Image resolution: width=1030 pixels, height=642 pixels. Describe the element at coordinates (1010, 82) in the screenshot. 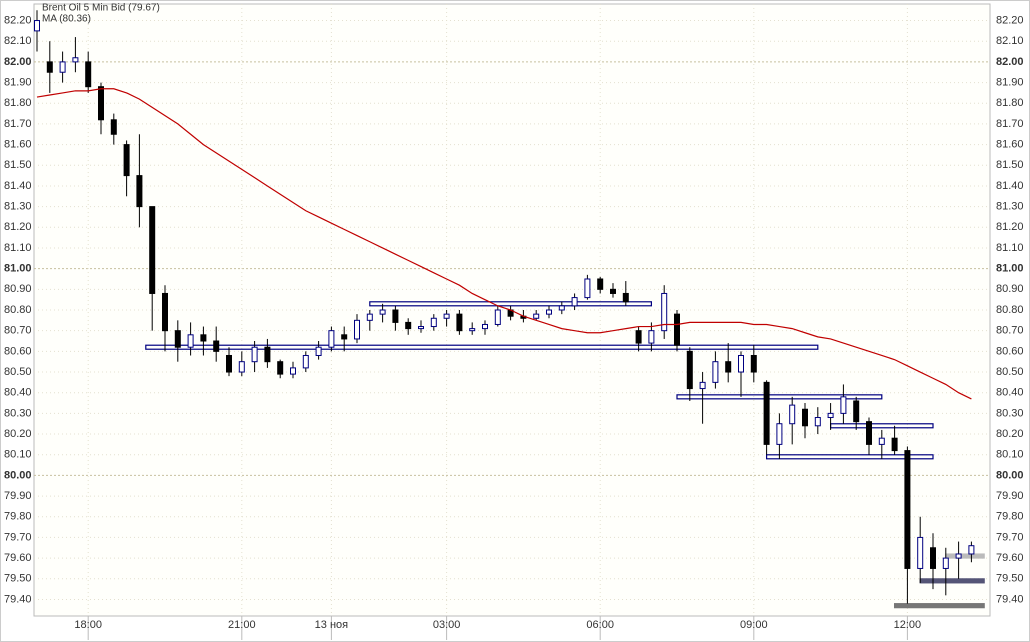

I see `y-tick-label-right: 81.90` at that location.